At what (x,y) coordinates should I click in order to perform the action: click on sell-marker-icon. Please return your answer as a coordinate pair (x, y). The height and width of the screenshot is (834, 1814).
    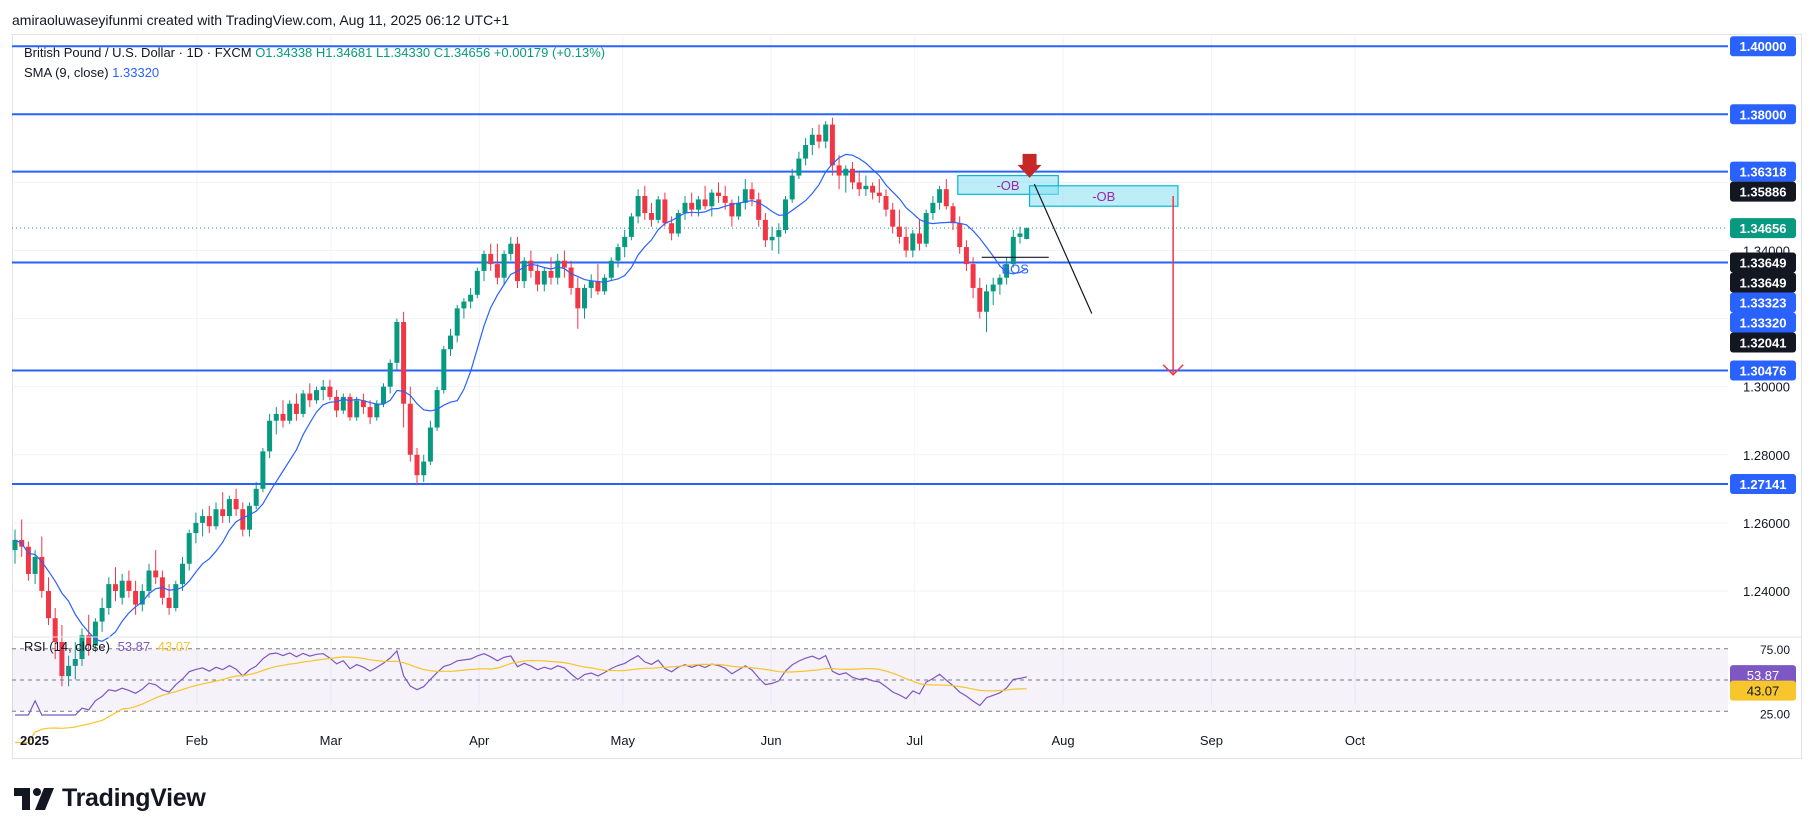
    Looking at the image, I should click on (1029, 165).